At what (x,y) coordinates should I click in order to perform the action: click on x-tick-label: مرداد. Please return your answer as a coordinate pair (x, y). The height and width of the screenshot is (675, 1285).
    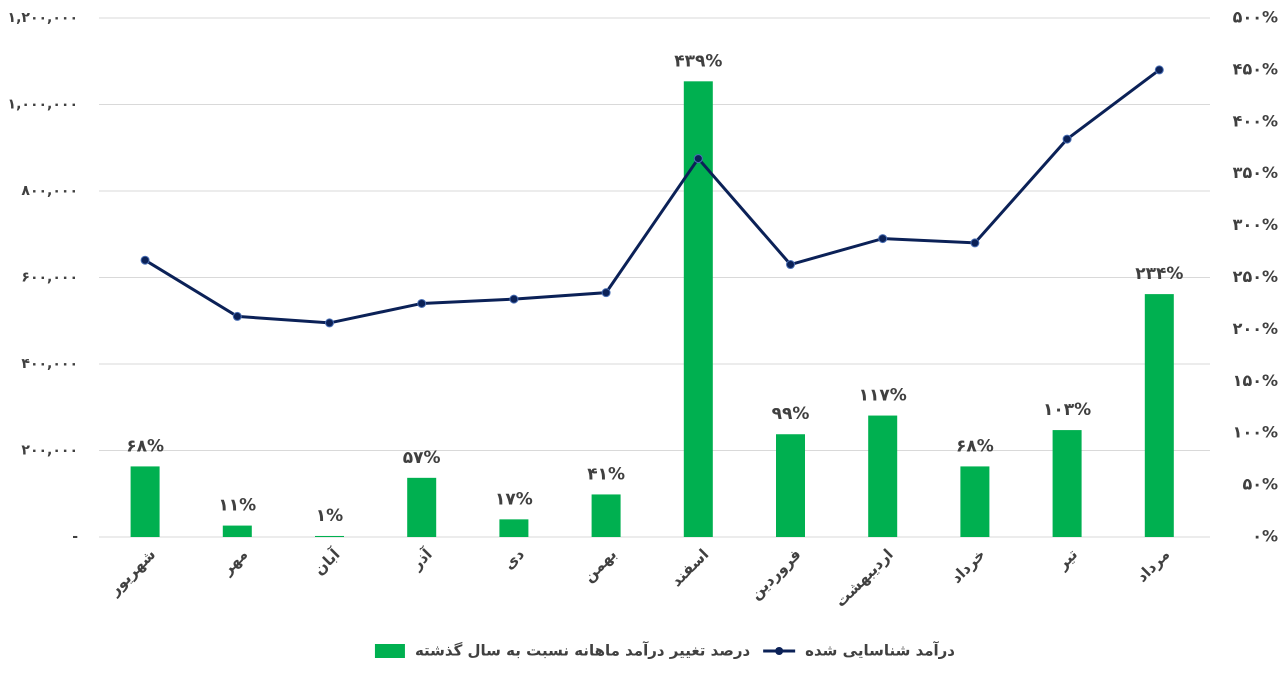
    Looking at the image, I should click on (1153, 565).